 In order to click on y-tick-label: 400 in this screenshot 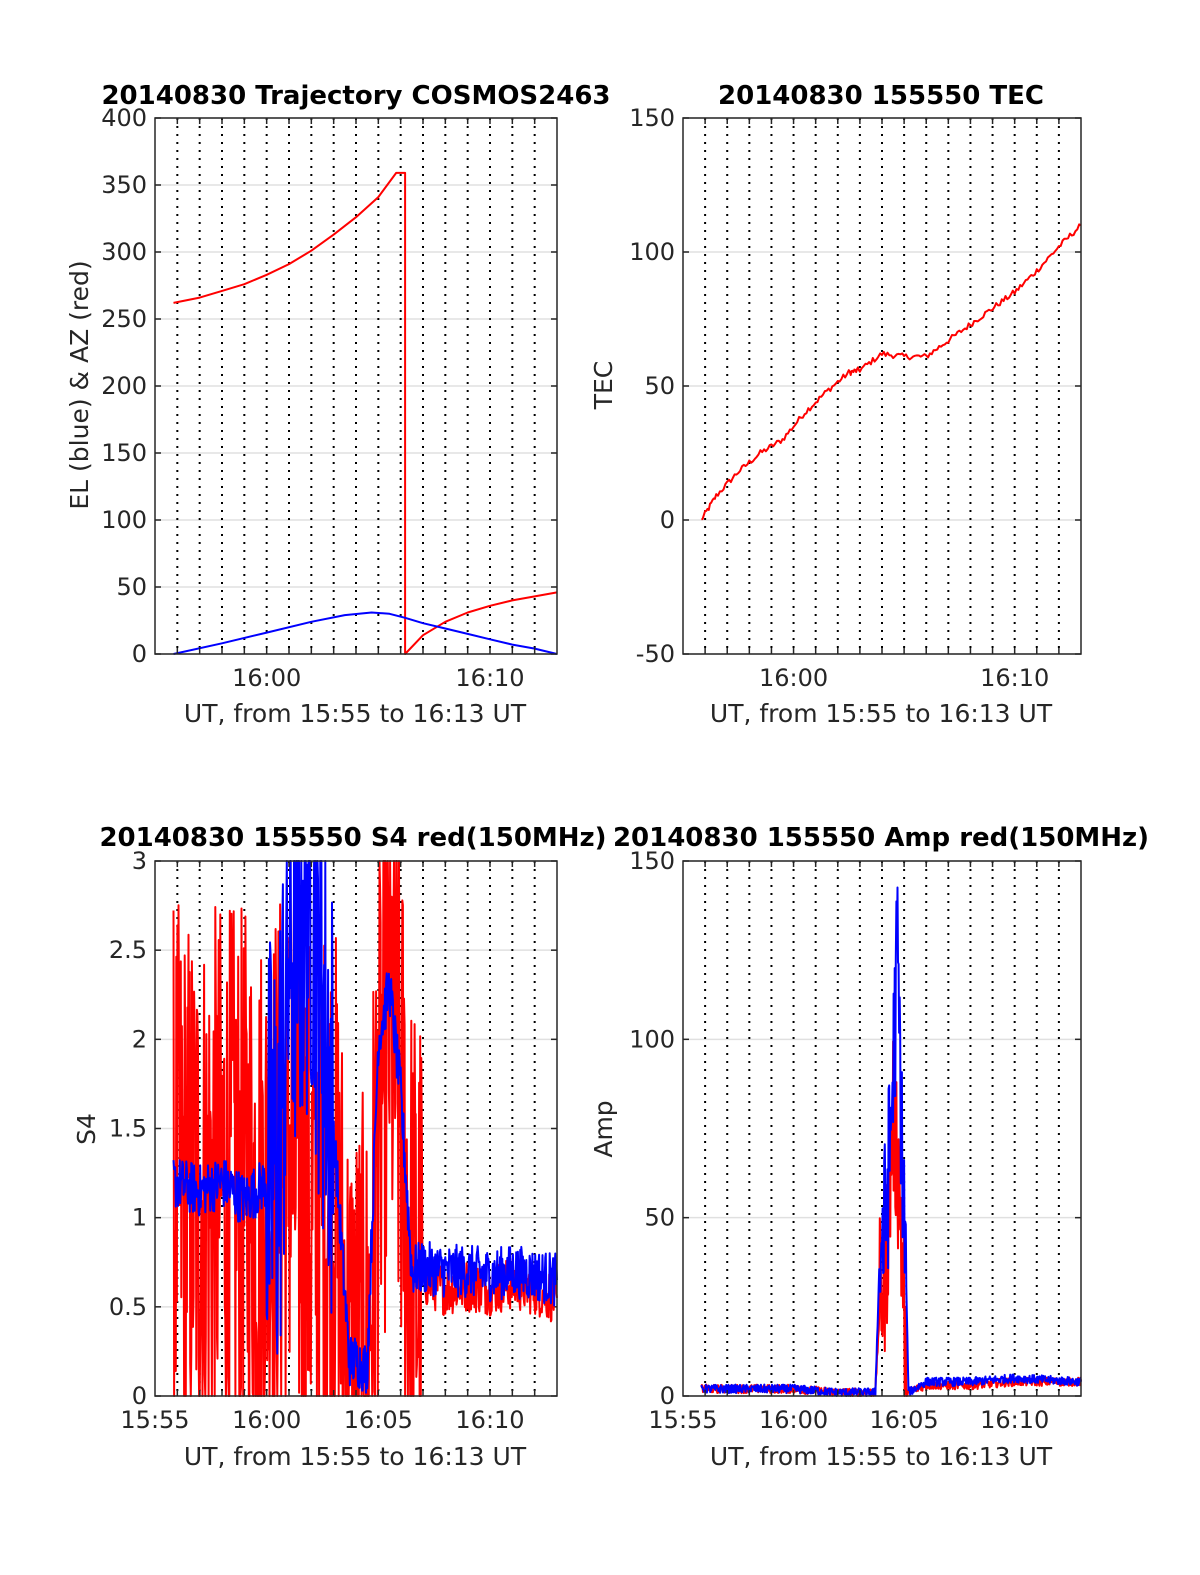, I will do `click(124, 118)`.